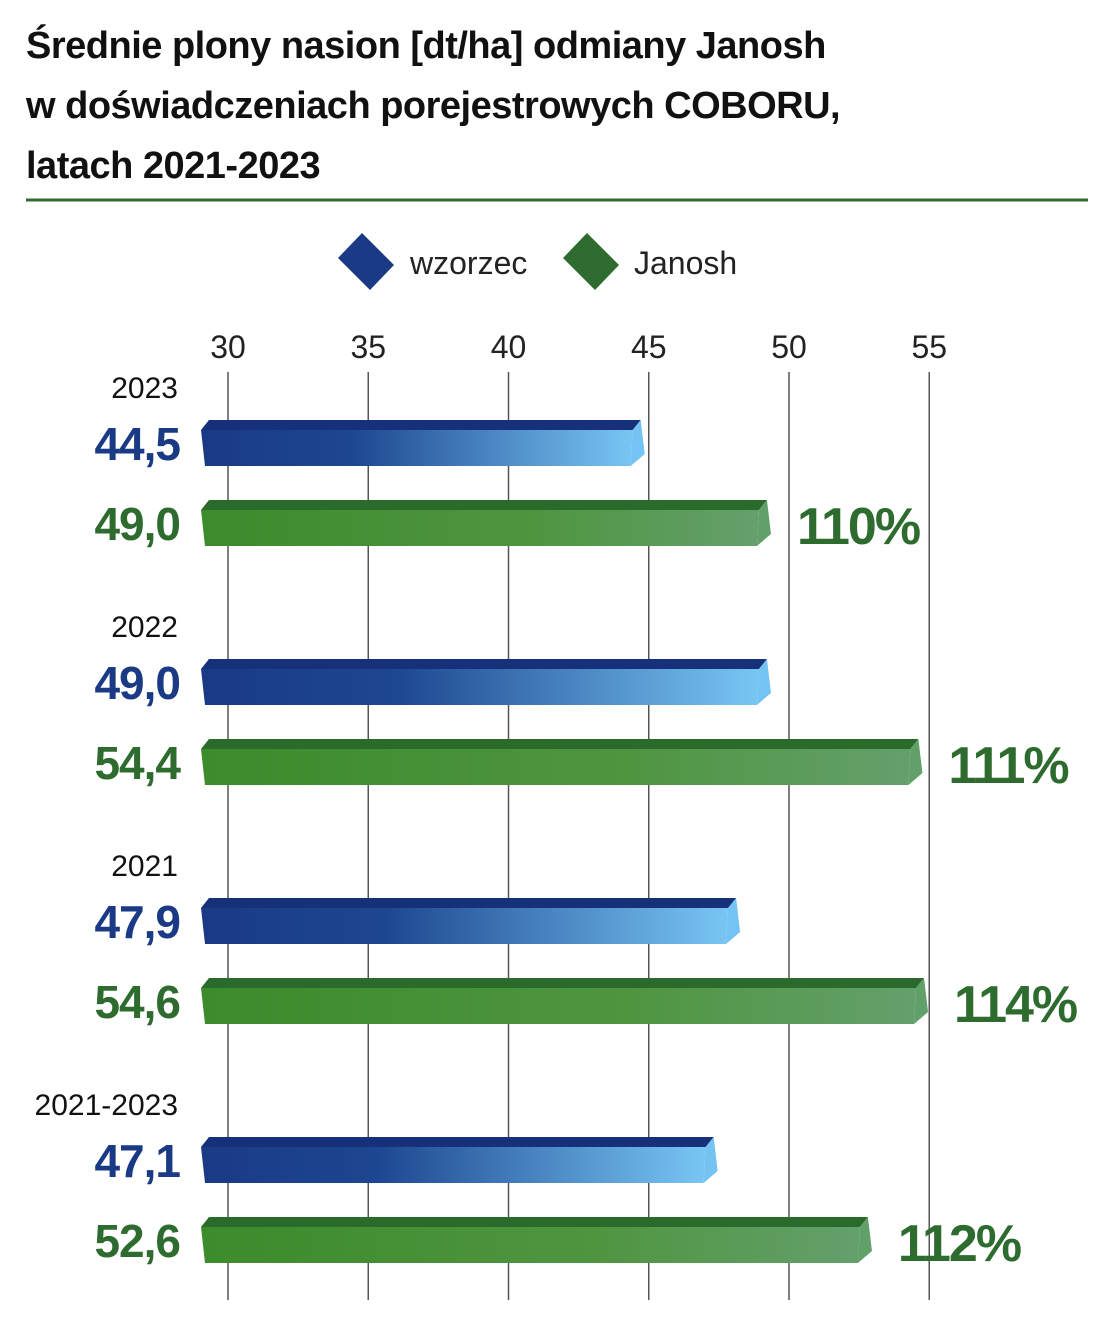 This screenshot has width=1113, height=1323. I want to click on legend-label-janosh: Janosh, so click(685, 263).